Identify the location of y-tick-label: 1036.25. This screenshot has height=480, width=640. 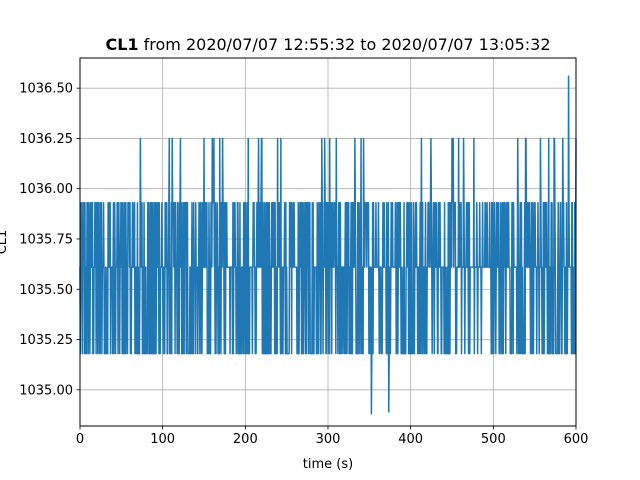
(46, 139).